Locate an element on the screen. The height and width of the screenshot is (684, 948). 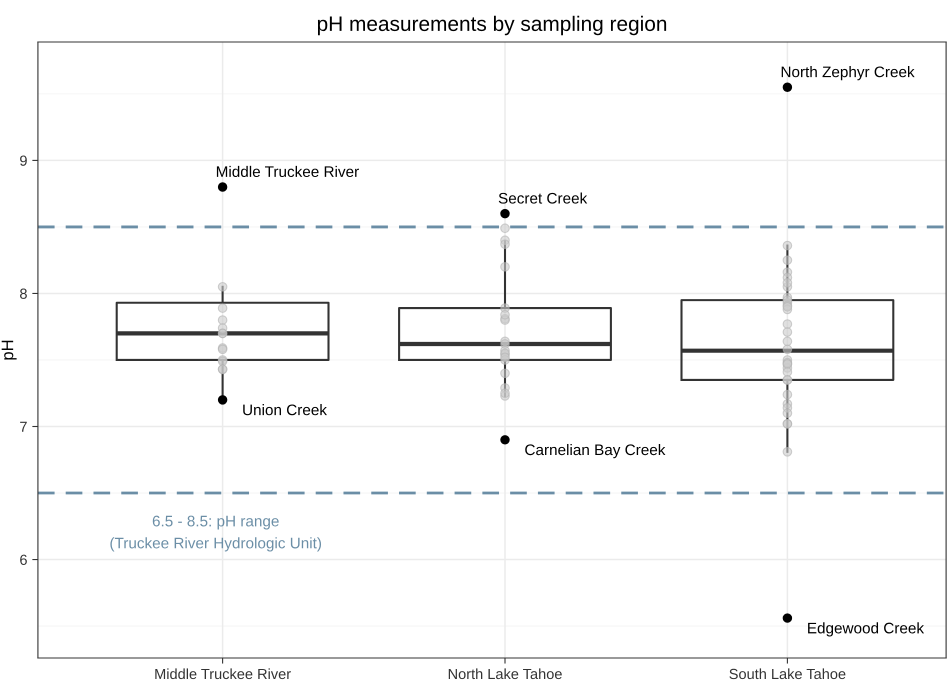
annotation: Edgewood Creek is located at coordinates (866, 629).